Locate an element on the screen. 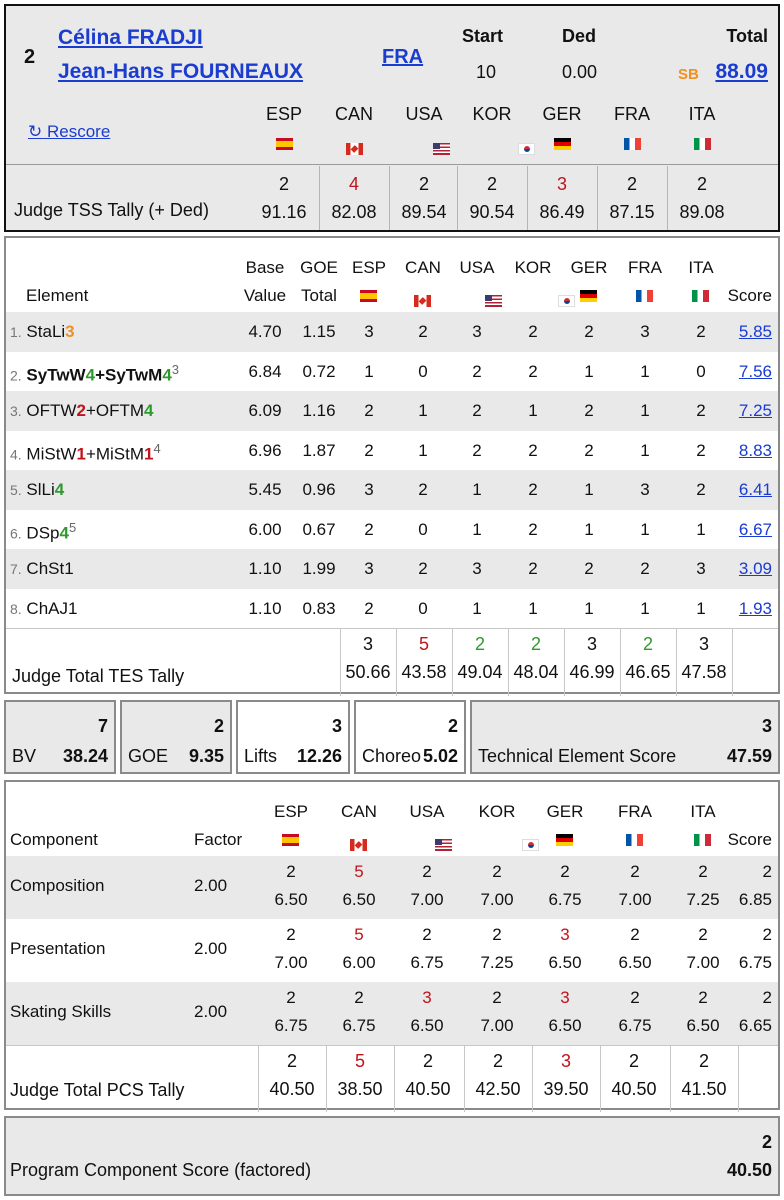 The height and width of the screenshot is (1200, 784). element-code-part: +MiStM is located at coordinates (115, 454).